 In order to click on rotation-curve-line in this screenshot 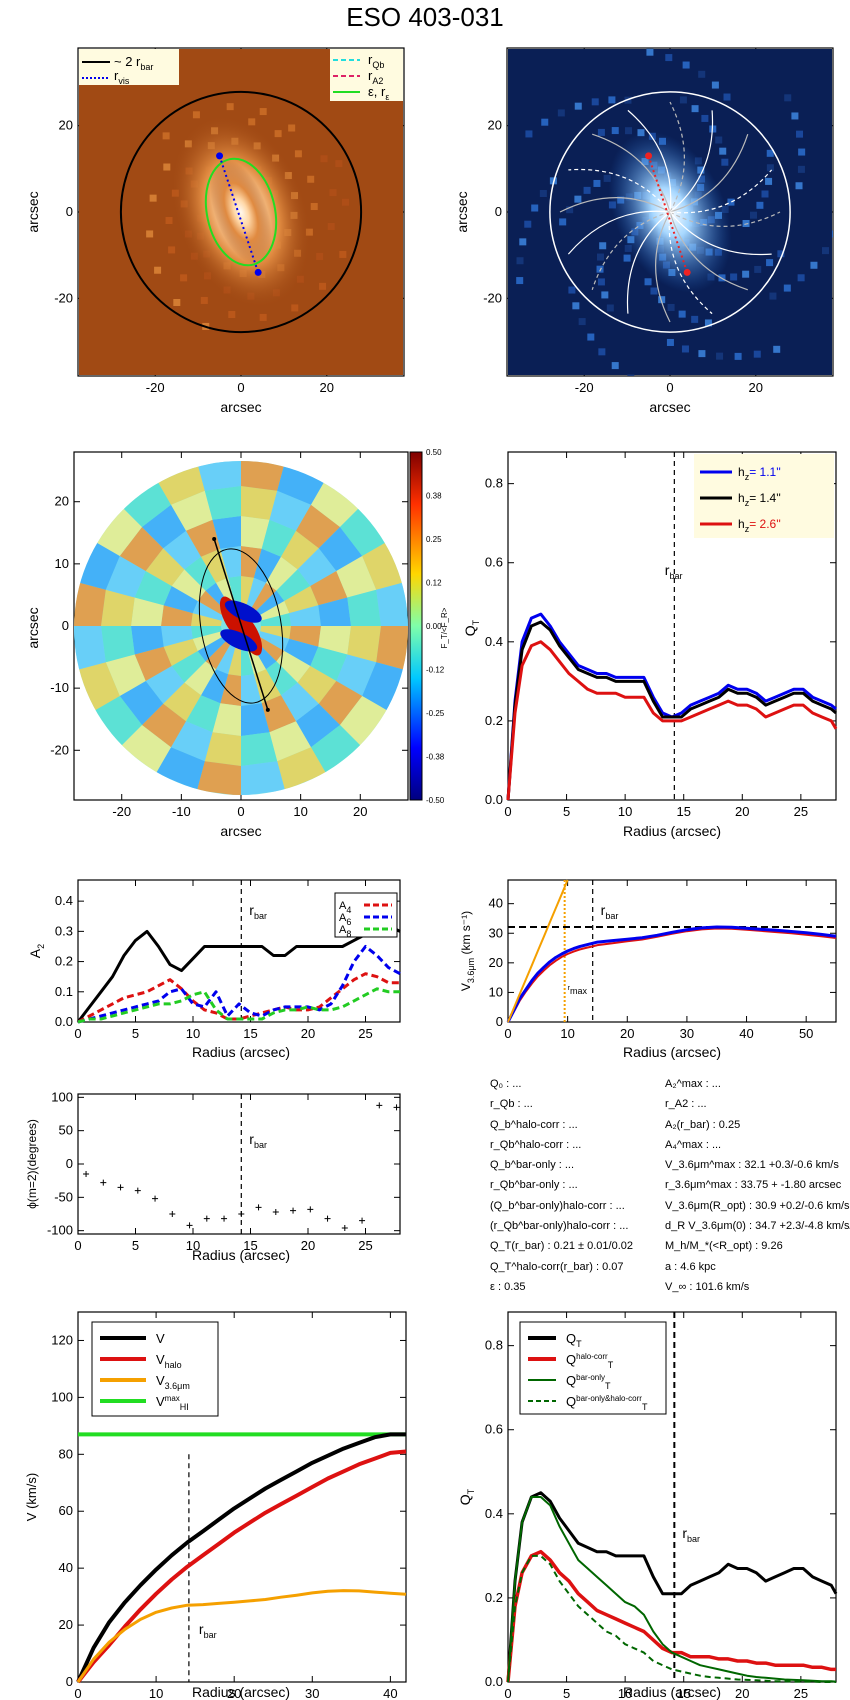, I will do `click(671, 974)`.